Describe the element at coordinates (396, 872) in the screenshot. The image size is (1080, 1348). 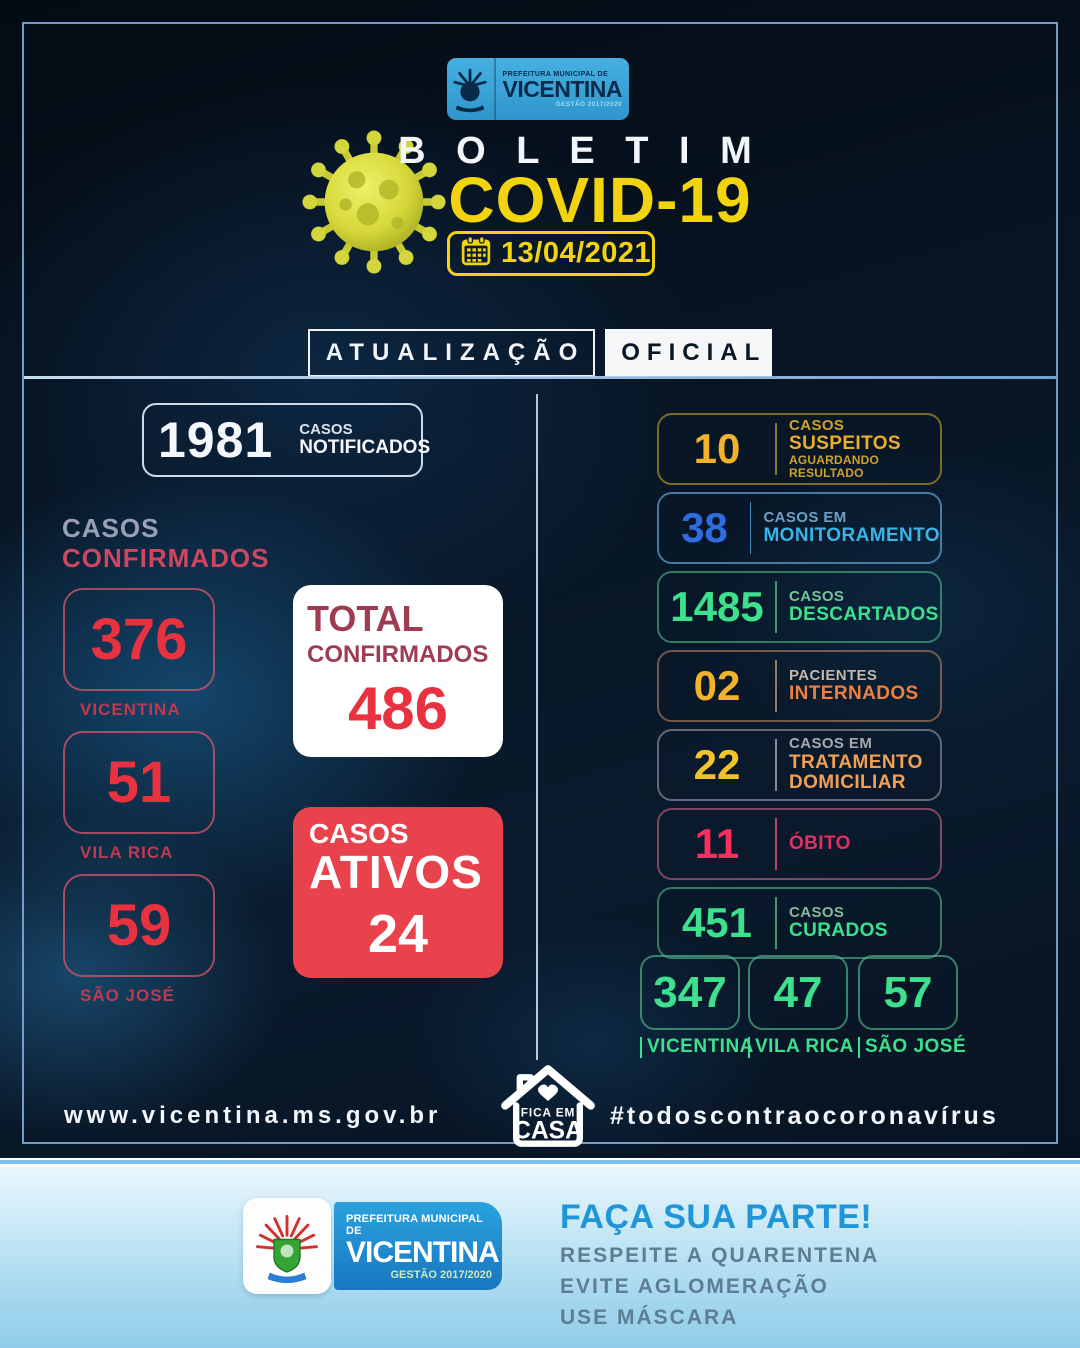
I see `active-line2: ATIVOS` at that location.